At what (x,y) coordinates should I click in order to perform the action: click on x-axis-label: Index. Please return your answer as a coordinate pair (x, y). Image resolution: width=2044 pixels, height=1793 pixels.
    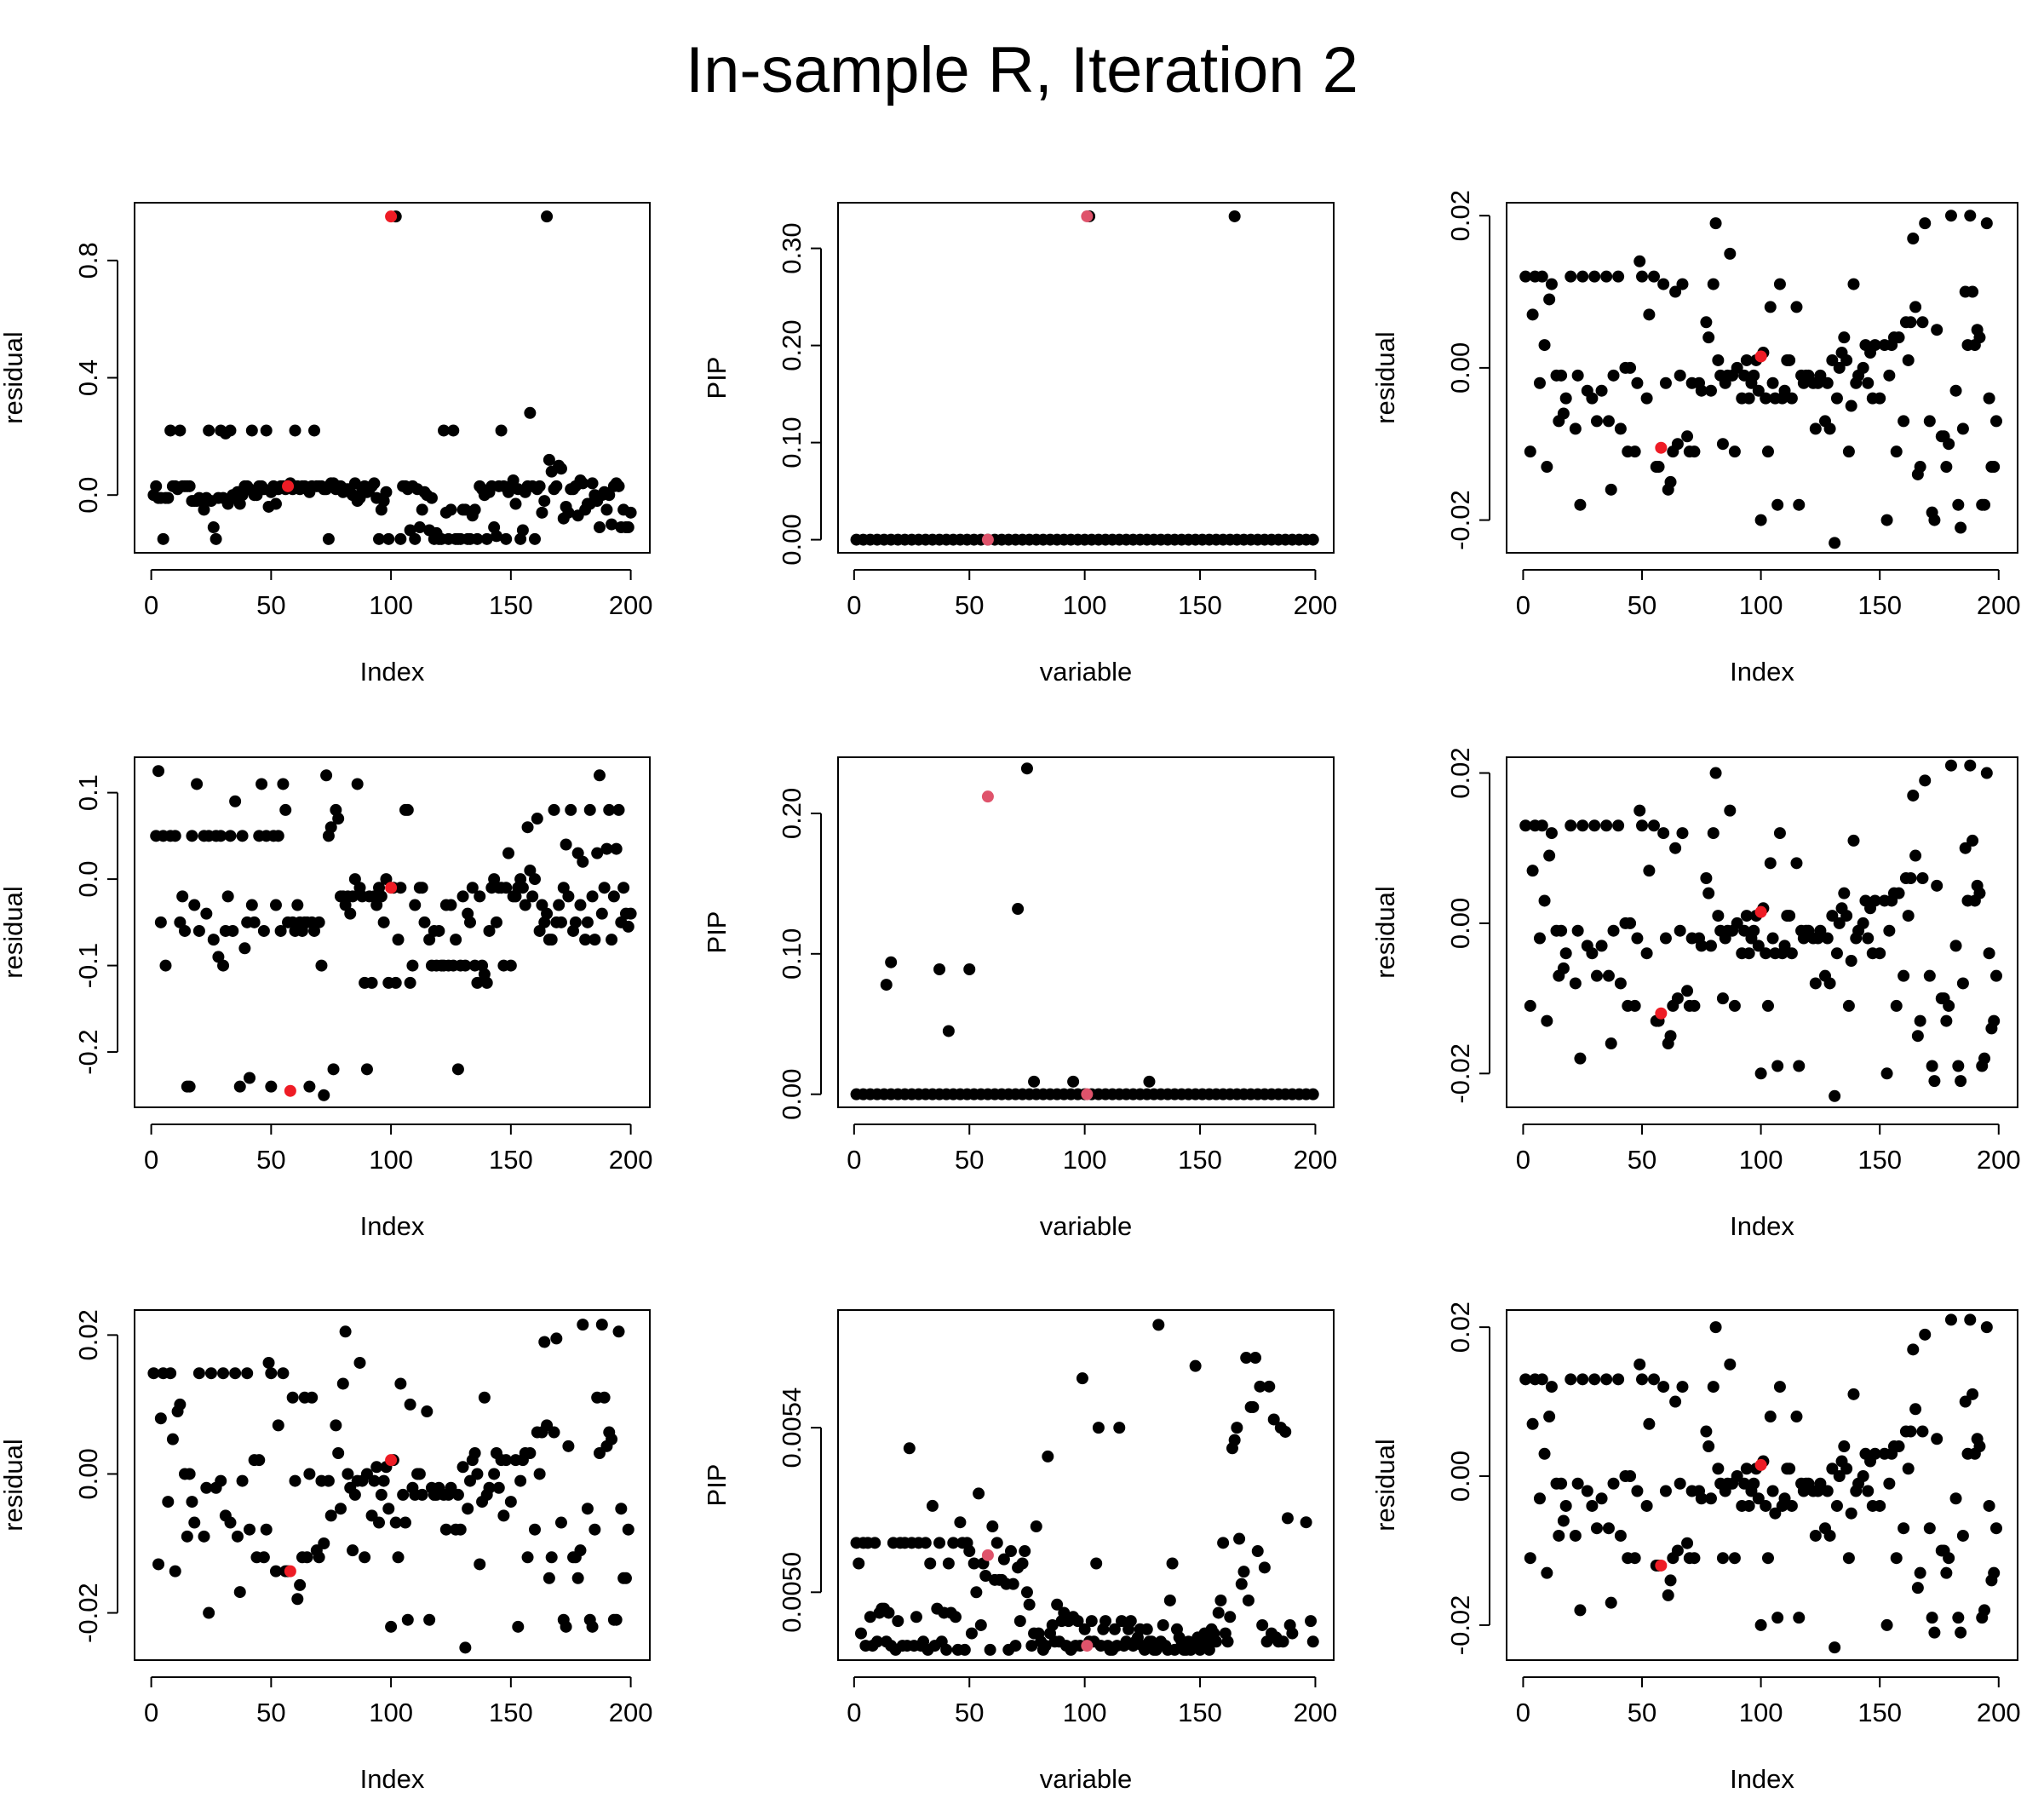
    Looking at the image, I should click on (1762, 1777).